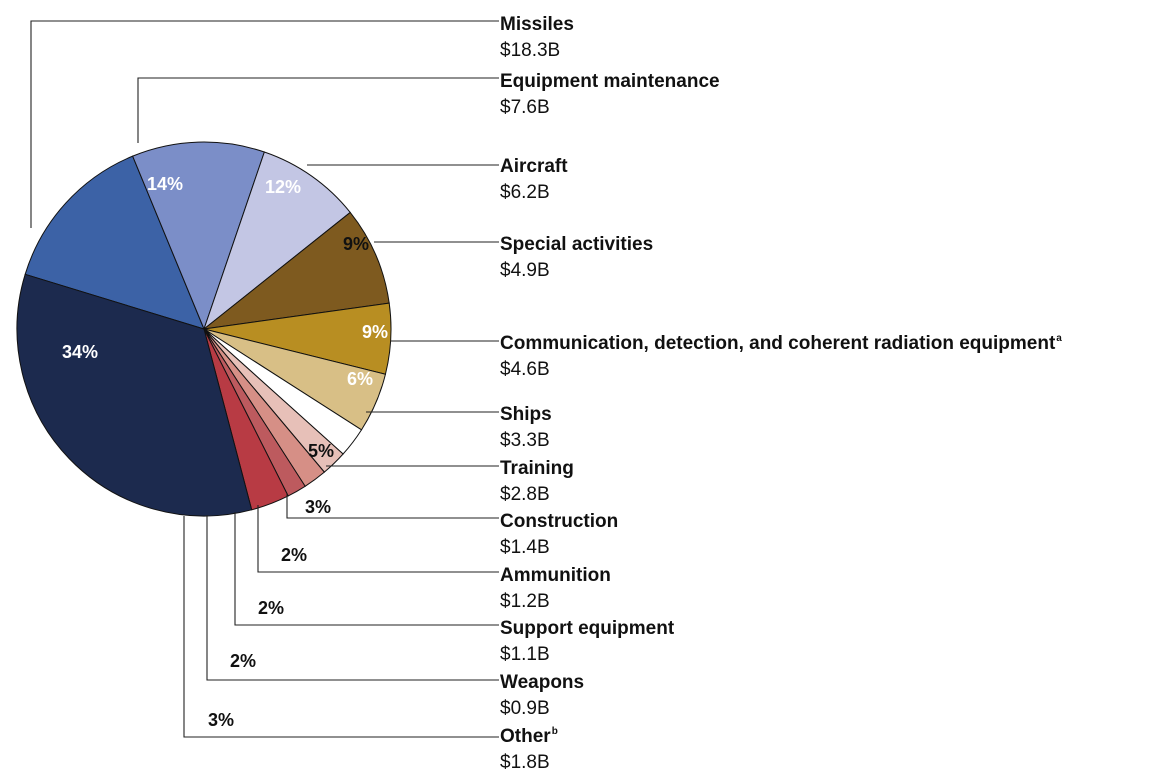 The height and width of the screenshot is (779, 1165). What do you see at coordinates (525, 494) in the screenshot?
I see `value-label-training: $2.8B` at bounding box center [525, 494].